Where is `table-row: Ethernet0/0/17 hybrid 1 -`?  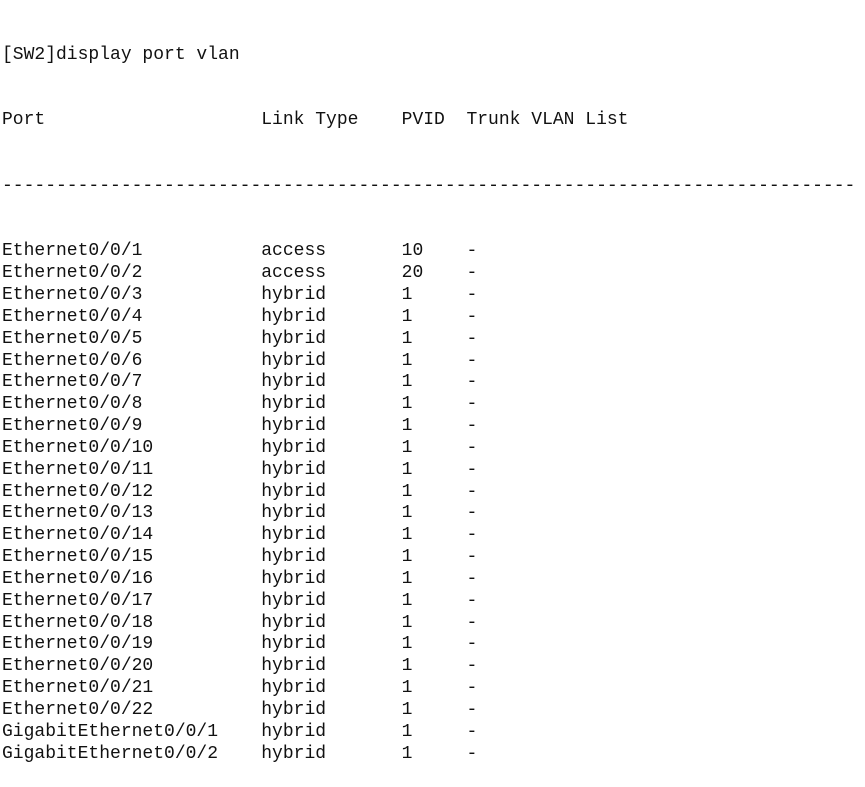
table-row: Ethernet0/0/17 hybrid 1 - is located at coordinates (428, 602).